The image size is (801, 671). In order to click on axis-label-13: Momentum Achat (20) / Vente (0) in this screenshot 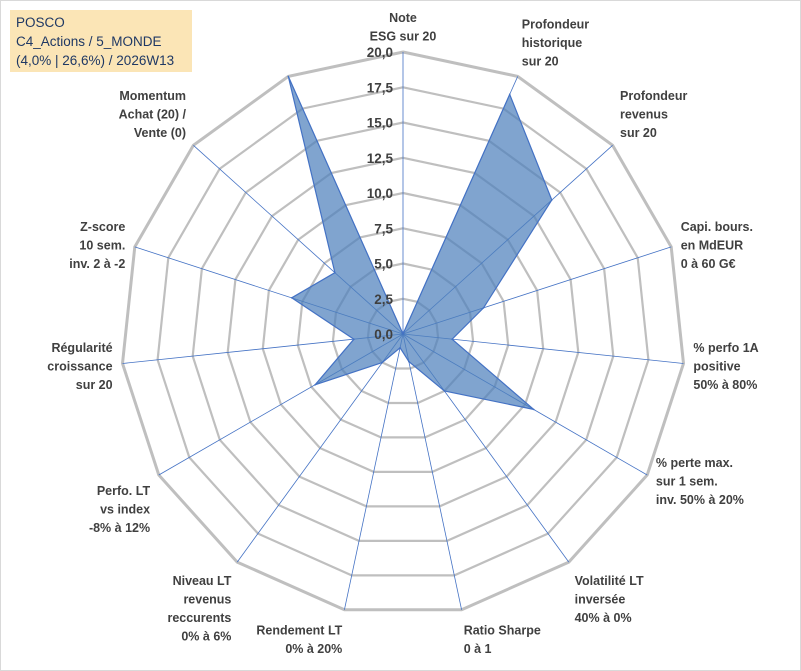, I will do `click(153, 114)`.